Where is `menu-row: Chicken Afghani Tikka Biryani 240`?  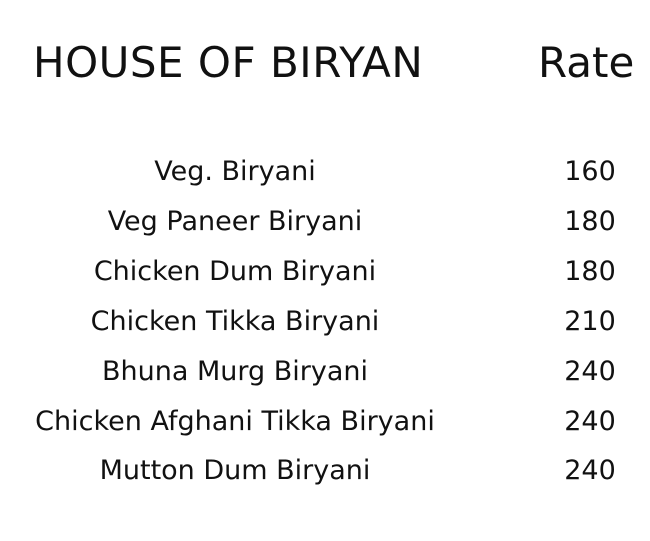 menu-row: Chicken Afghani Tikka Biryani 240 is located at coordinates (325, 431).